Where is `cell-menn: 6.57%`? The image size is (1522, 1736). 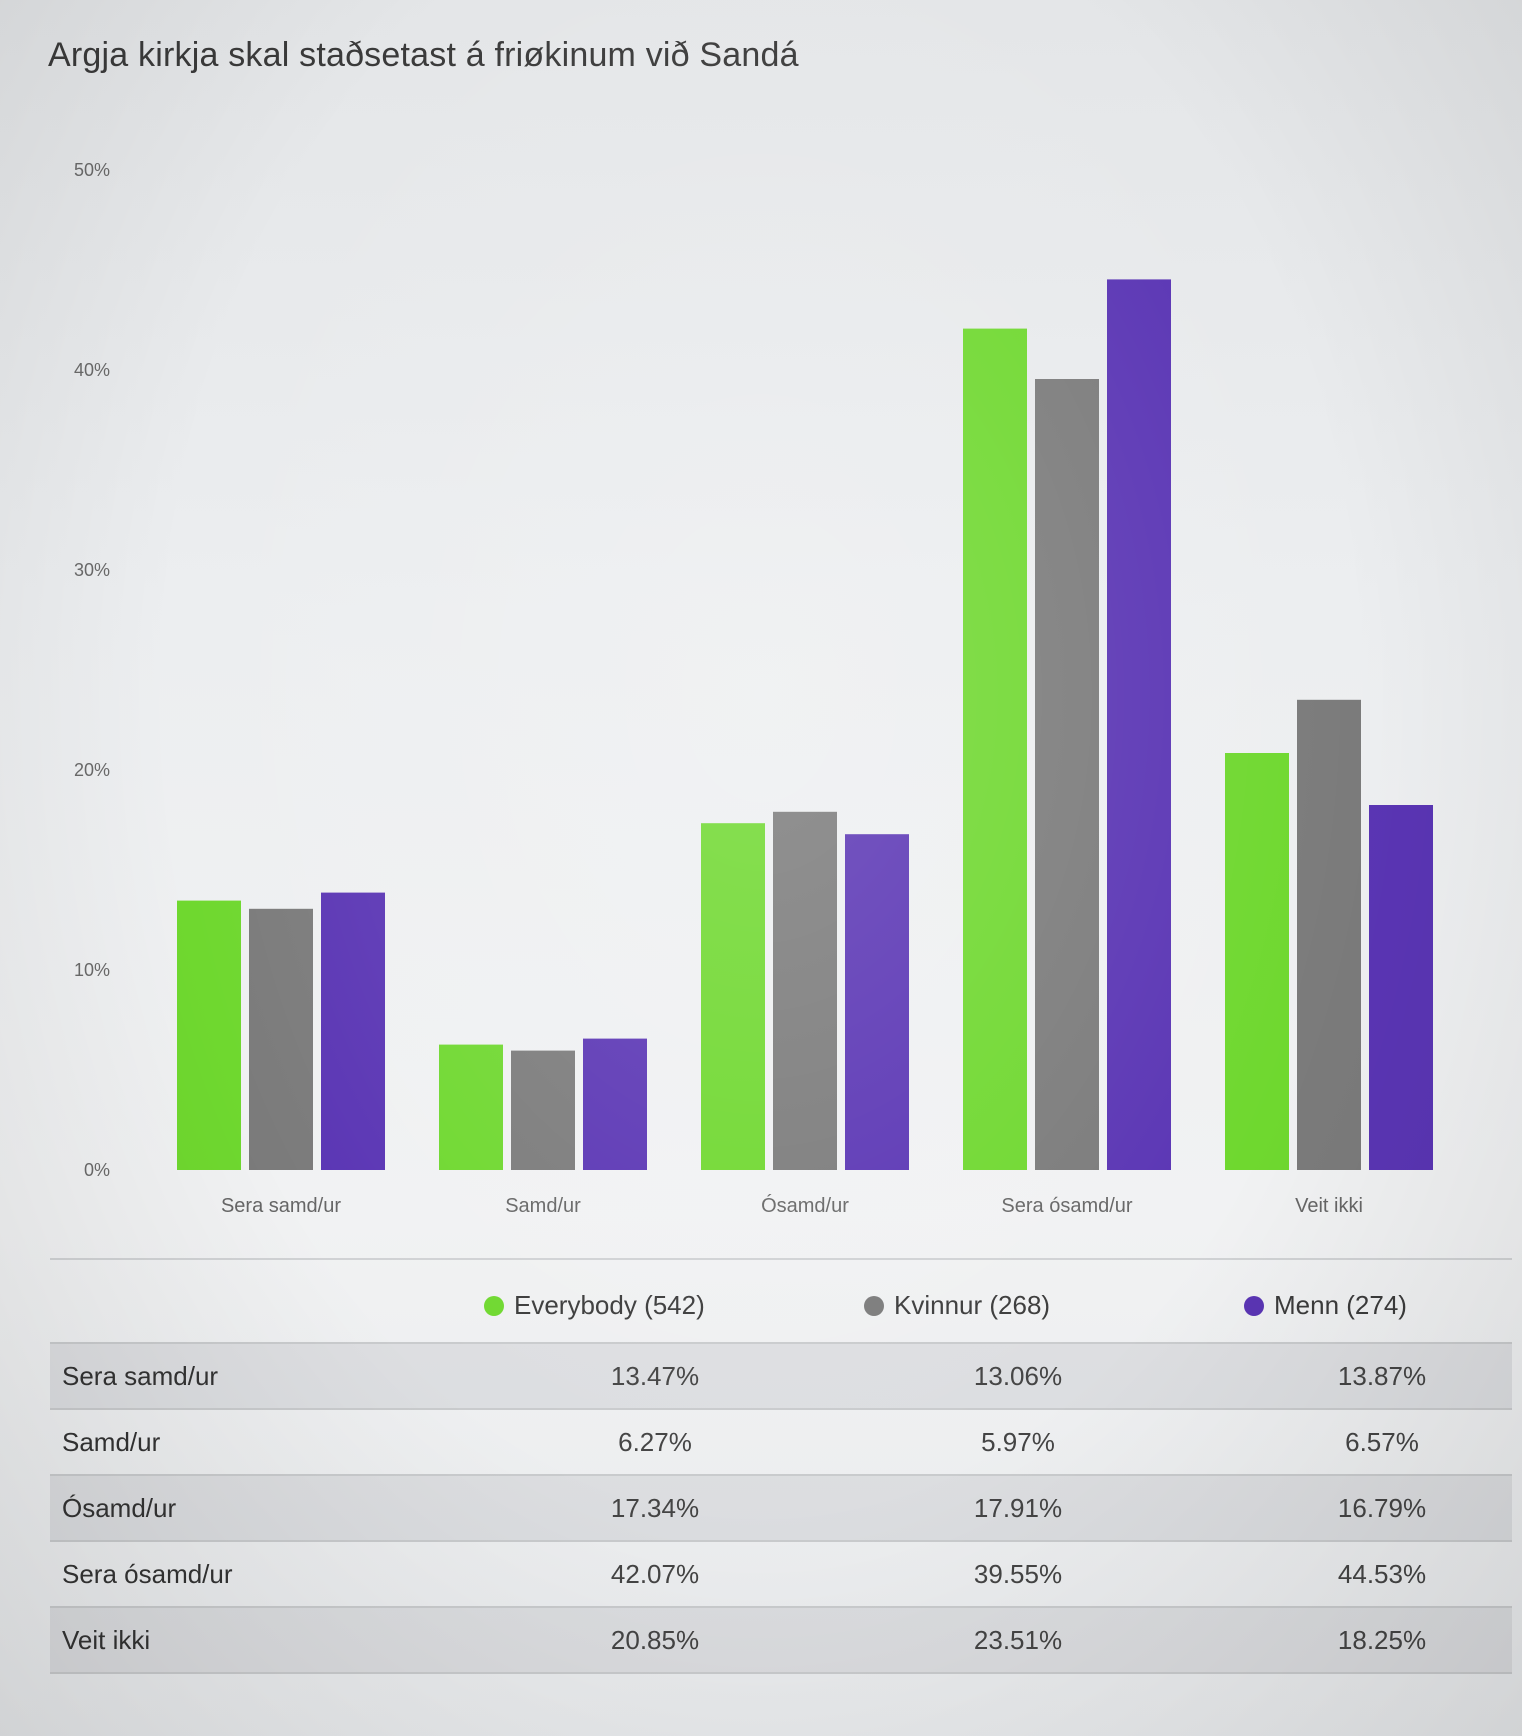
cell-menn: 6.57% is located at coordinates (1382, 1442).